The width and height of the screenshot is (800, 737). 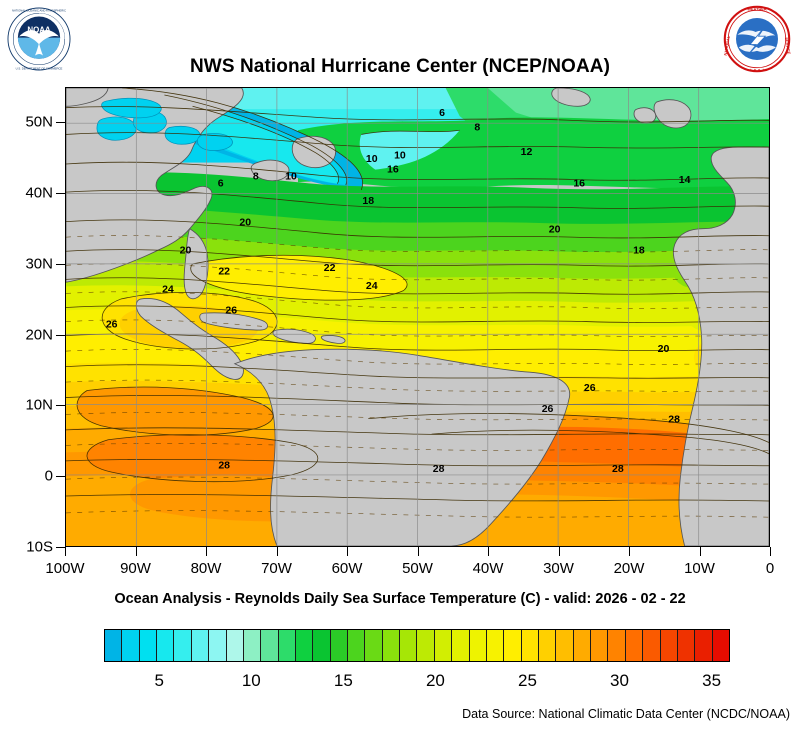 I want to click on contour-label: 18, so click(x=639, y=251).